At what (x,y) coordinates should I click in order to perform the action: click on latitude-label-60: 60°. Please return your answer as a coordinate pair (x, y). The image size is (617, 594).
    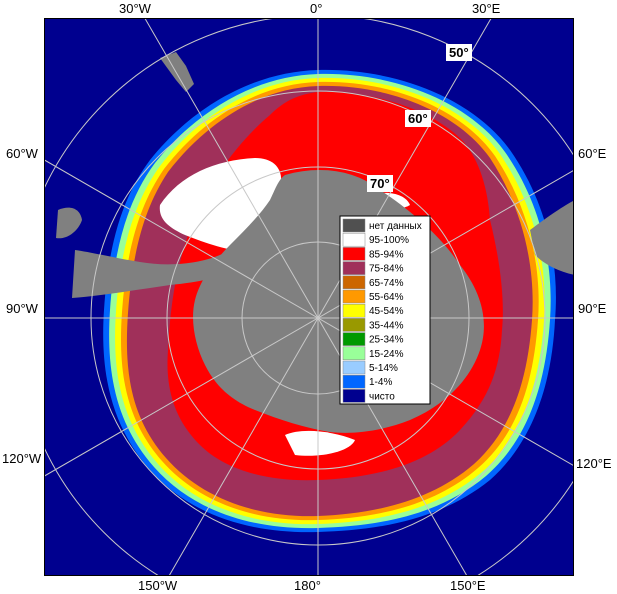
    Looking at the image, I should click on (418, 118).